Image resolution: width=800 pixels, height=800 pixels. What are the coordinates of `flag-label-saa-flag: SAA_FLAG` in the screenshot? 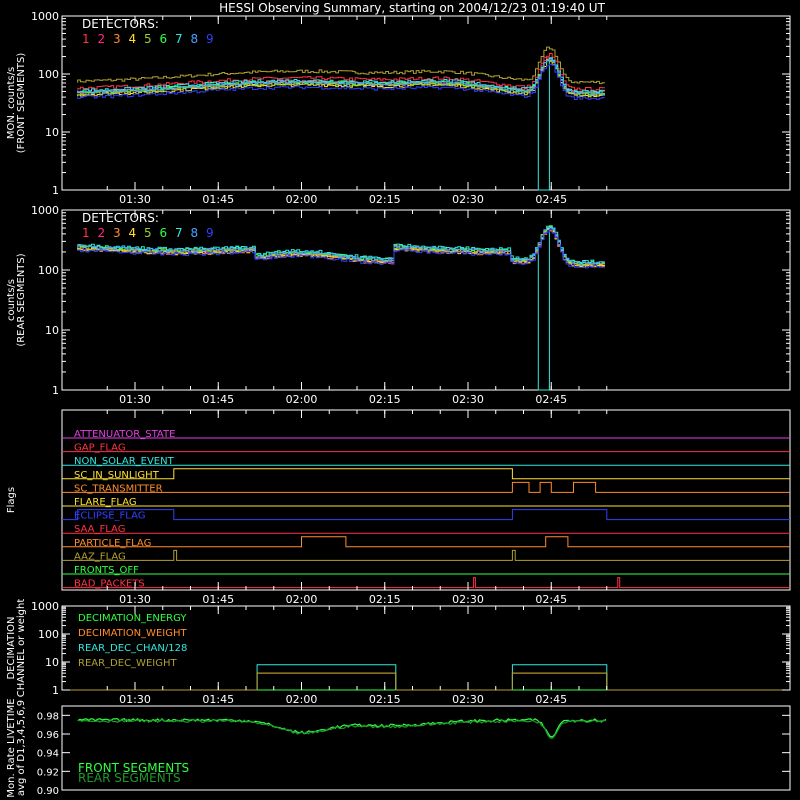 It's located at (99, 529).